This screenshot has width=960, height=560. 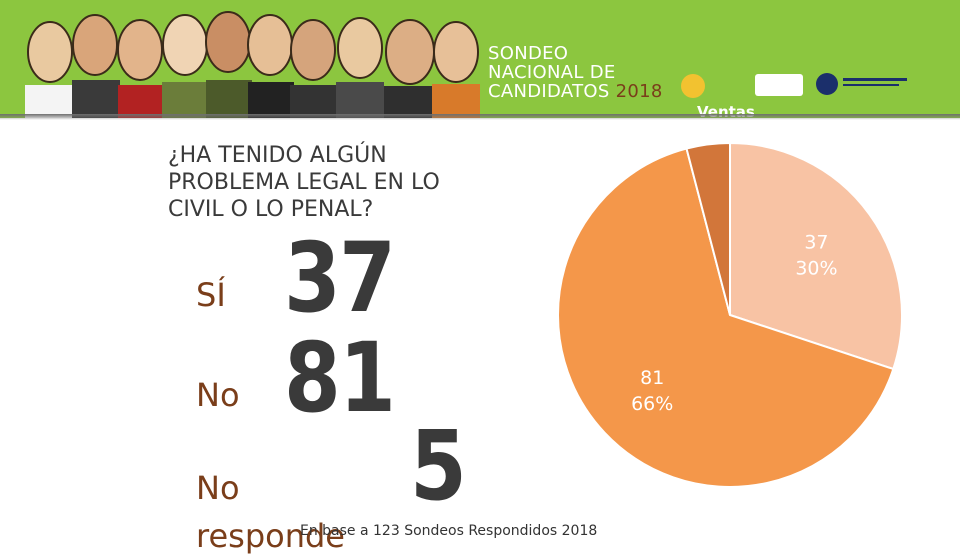 What do you see at coordinates (253, 48) in the screenshot?
I see `caricature-faces` at bounding box center [253, 48].